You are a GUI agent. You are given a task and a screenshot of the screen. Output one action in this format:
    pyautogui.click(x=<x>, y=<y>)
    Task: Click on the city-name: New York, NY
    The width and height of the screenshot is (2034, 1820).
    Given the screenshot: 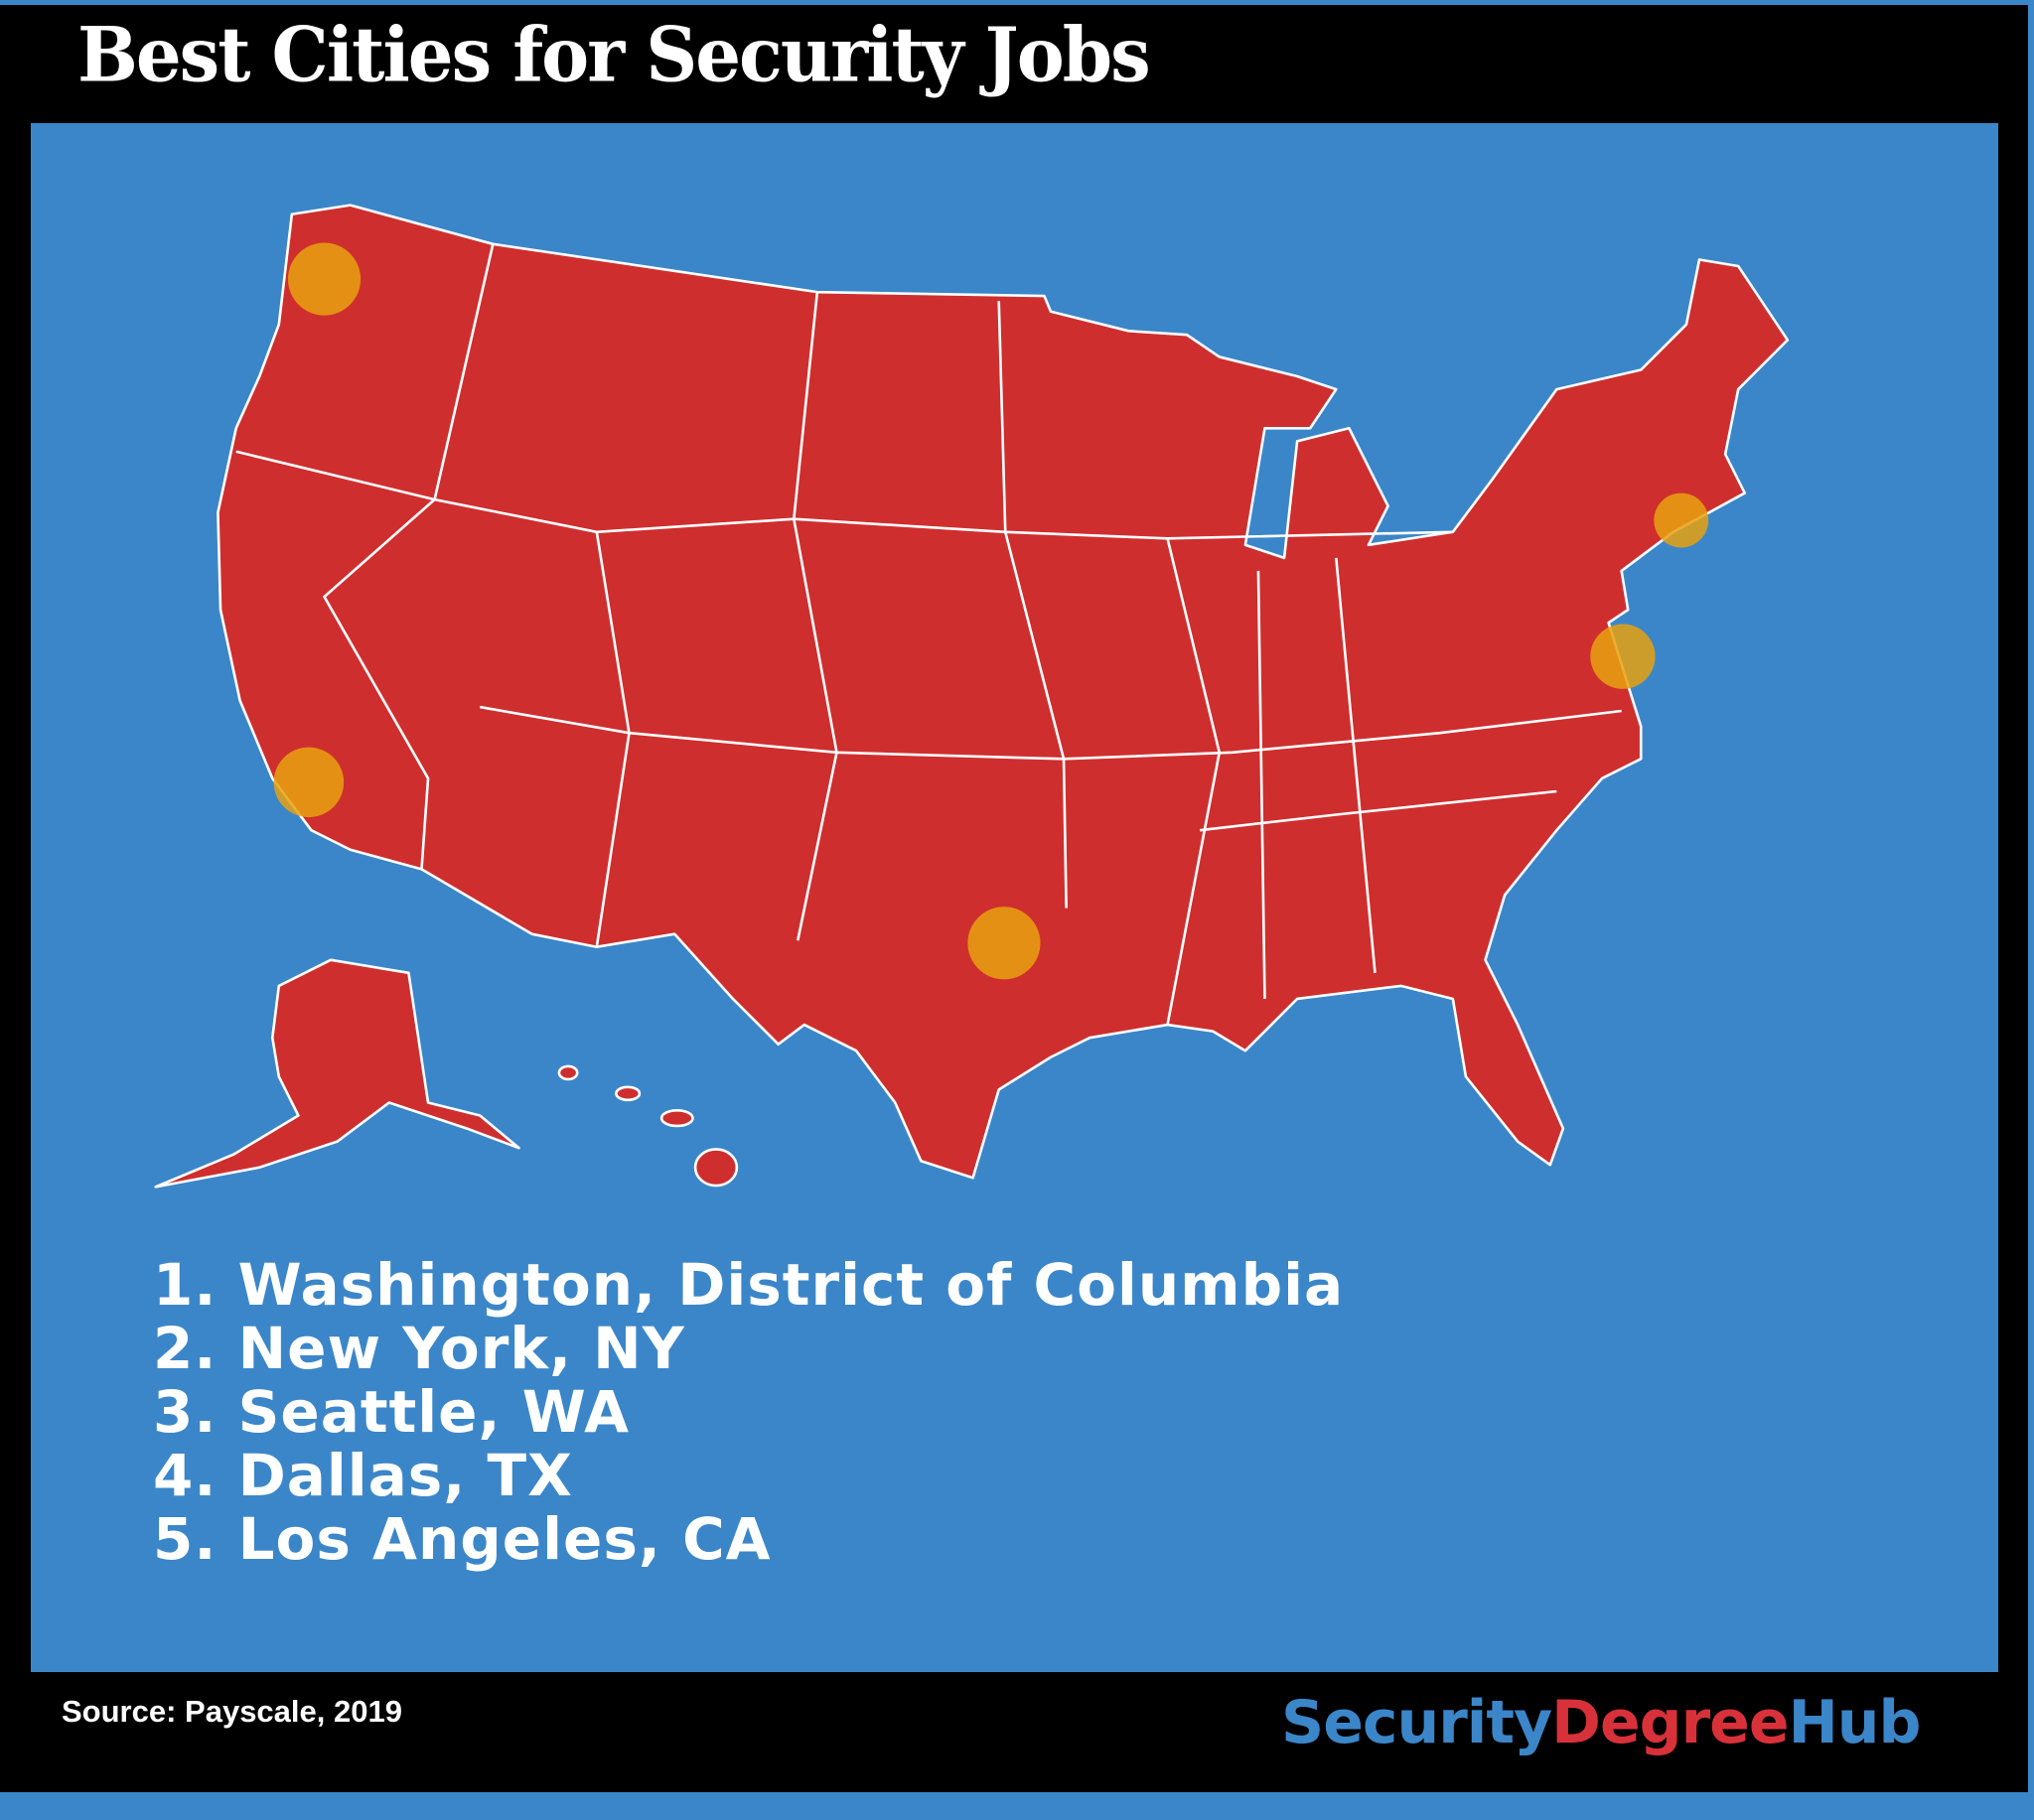 What is the action you would take?
    pyautogui.click(x=461, y=1348)
    